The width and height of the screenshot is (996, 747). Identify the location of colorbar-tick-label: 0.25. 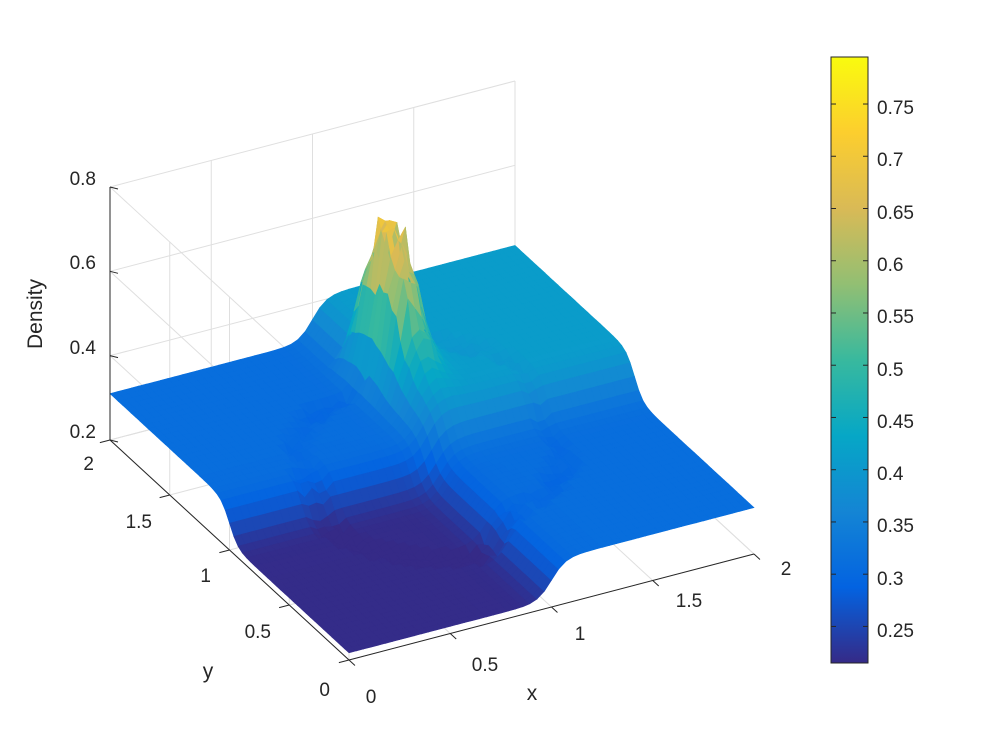
(895, 631).